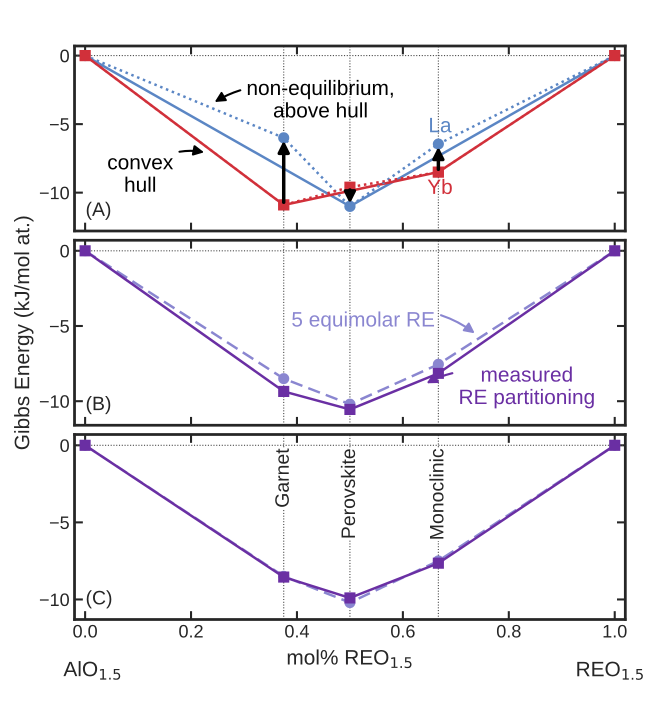 Image resolution: width=648 pixels, height=708 pixels. Describe the element at coordinates (85, 631) in the screenshot. I see `x-tick-label: 0.0` at that location.